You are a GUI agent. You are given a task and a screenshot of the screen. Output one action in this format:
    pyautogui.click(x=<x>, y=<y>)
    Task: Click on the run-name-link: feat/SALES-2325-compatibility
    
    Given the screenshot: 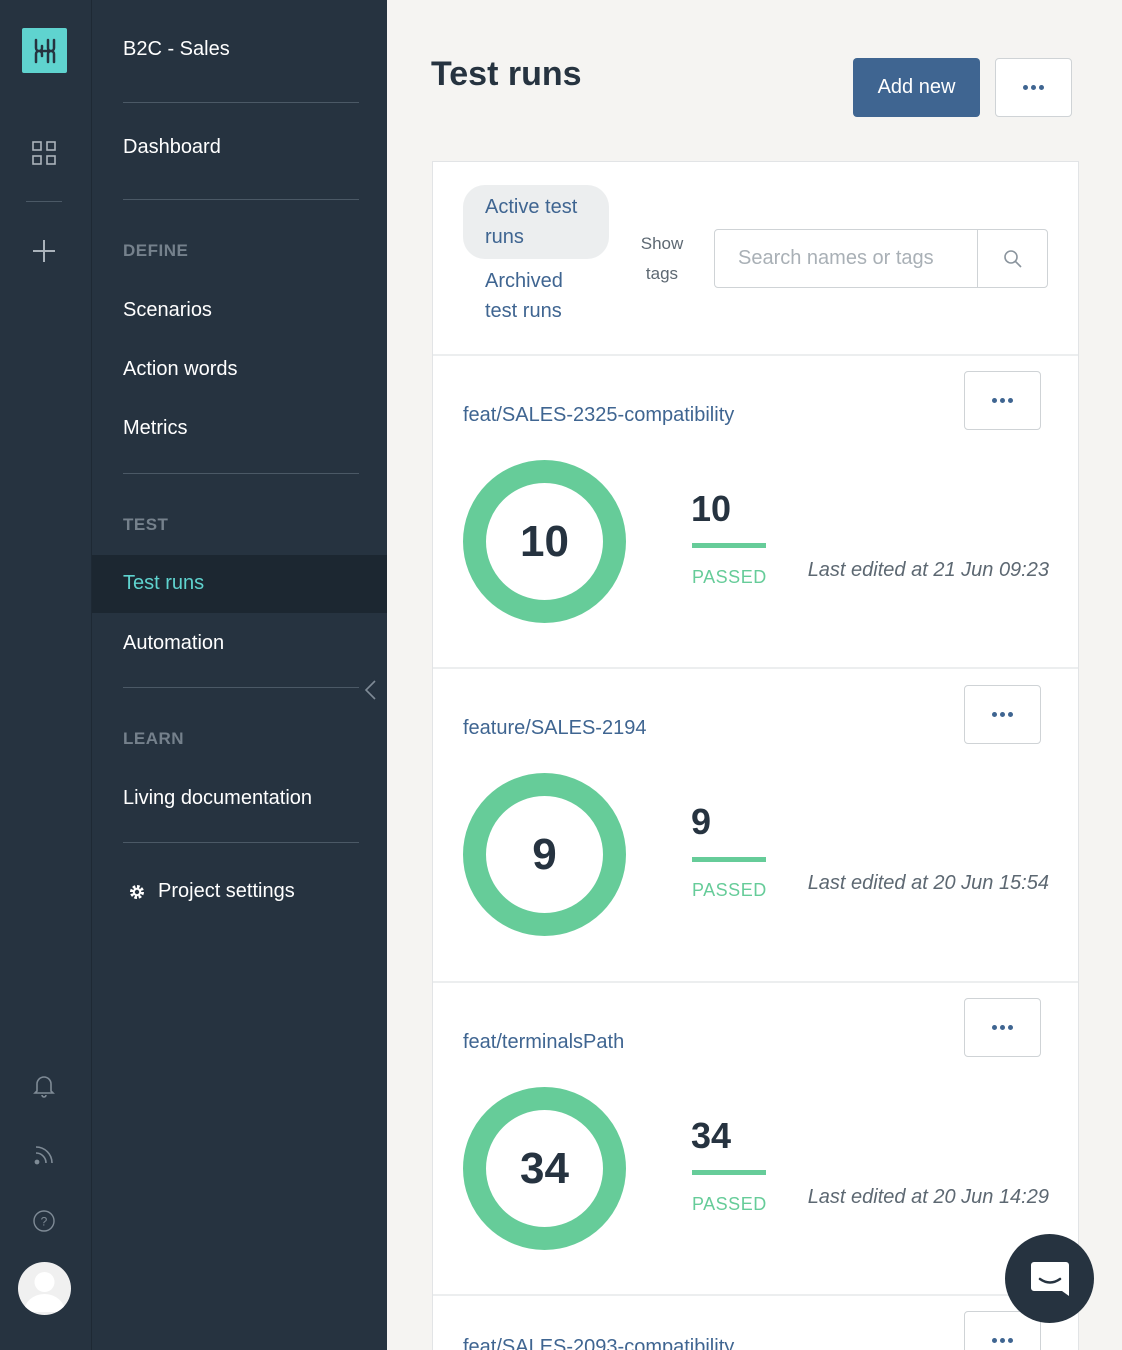 What is the action you would take?
    pyautogui.click(x=599, y=415)
    